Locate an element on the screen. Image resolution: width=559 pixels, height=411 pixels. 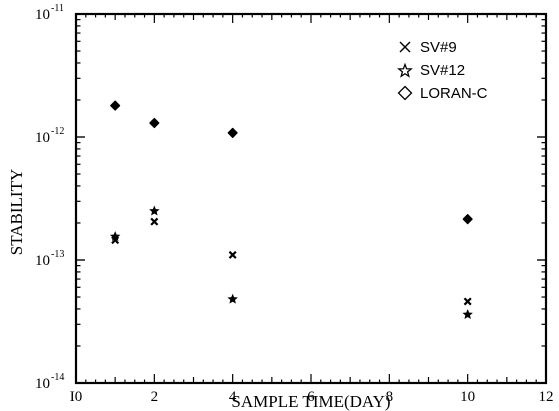
y-axis-title: STABILITY is located at coordinates (16, 212).